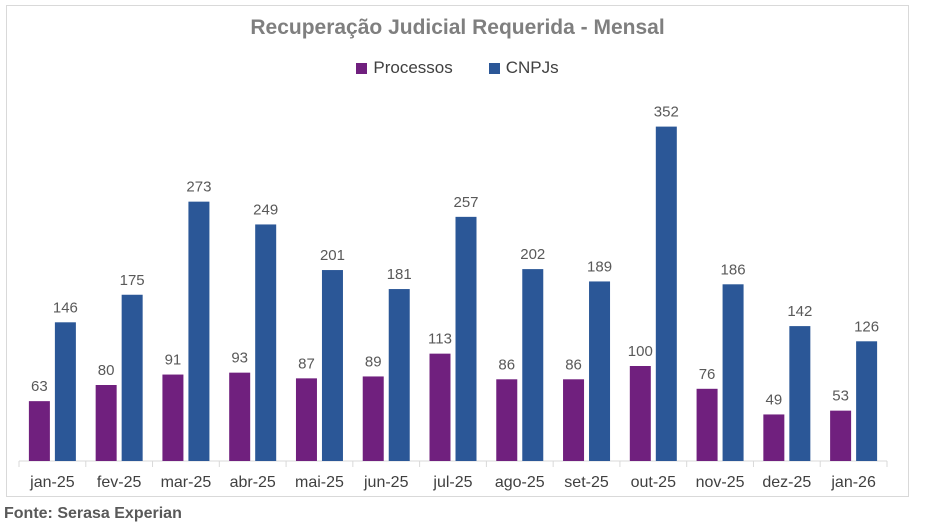 The height and width of the screenshot is (523, 927). What do you see at coordinates (306, 363) in the screenshot?
I see `data-label: 87` at bounding box center [306, 363].